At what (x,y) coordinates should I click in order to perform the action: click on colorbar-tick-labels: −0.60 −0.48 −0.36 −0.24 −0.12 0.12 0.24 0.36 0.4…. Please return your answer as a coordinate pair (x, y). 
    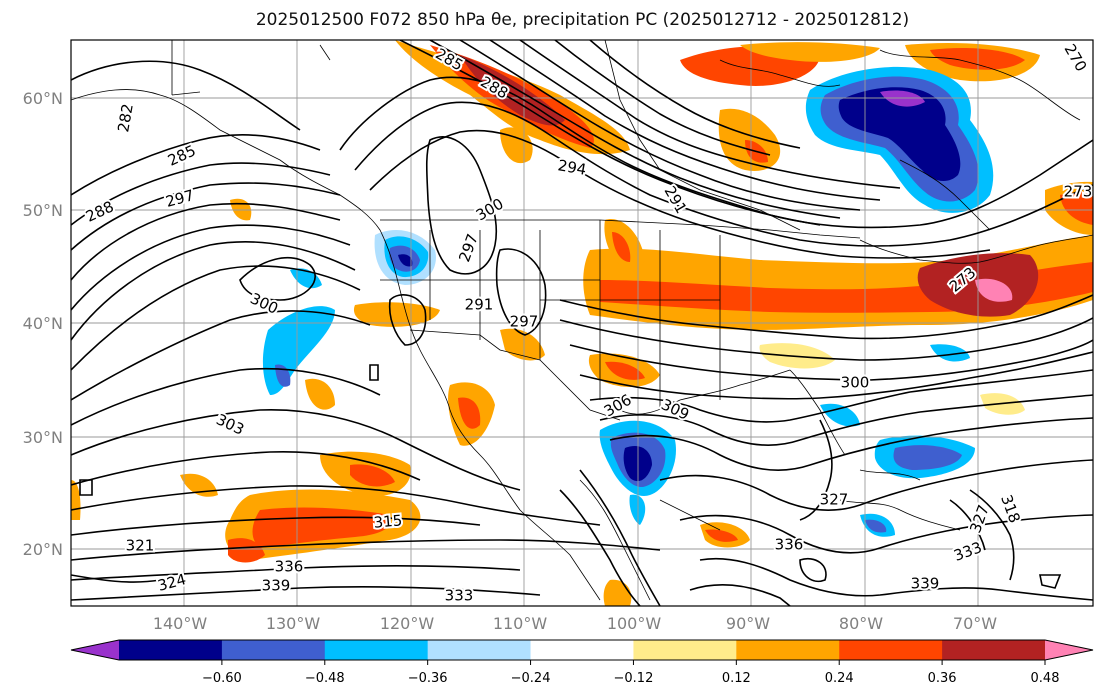
    Looking at the image, I should click on (631, 673).